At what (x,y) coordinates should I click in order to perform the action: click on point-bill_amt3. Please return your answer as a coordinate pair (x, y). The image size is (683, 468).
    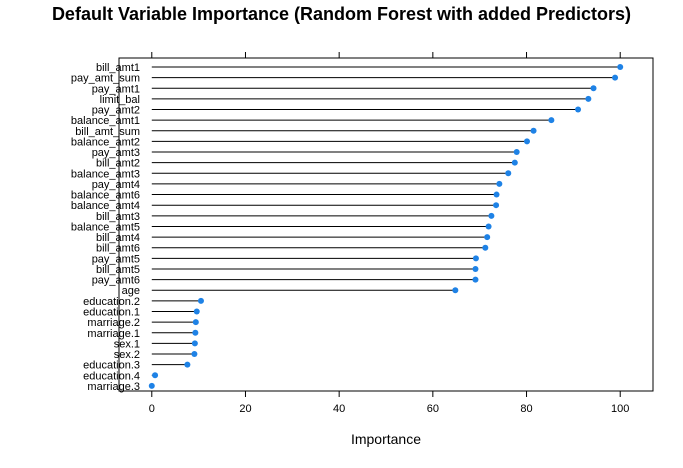
    Looking at the image, I should click on (491, 215).